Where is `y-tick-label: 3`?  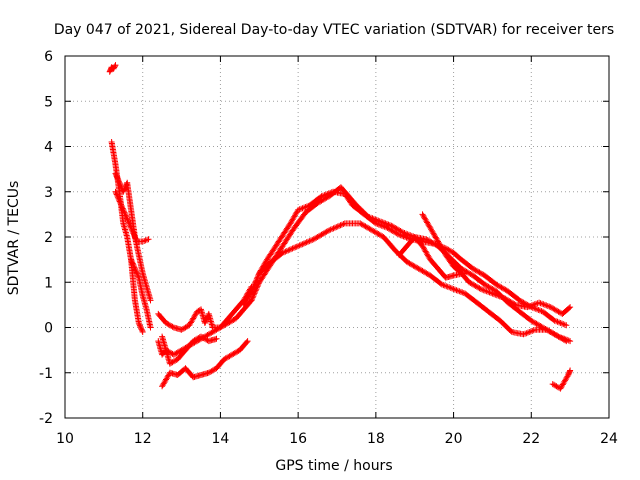
y-tick-label: 3 is located at coordinates (48, 193).